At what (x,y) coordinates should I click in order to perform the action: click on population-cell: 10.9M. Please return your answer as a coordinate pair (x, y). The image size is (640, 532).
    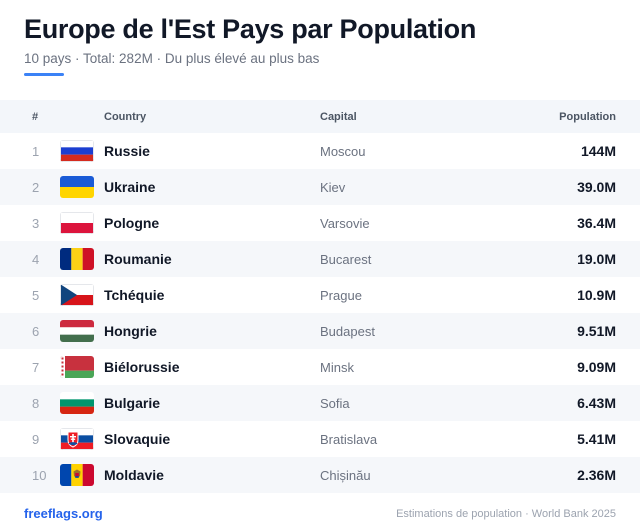
    Looking at the image, I should click on (596, 295).